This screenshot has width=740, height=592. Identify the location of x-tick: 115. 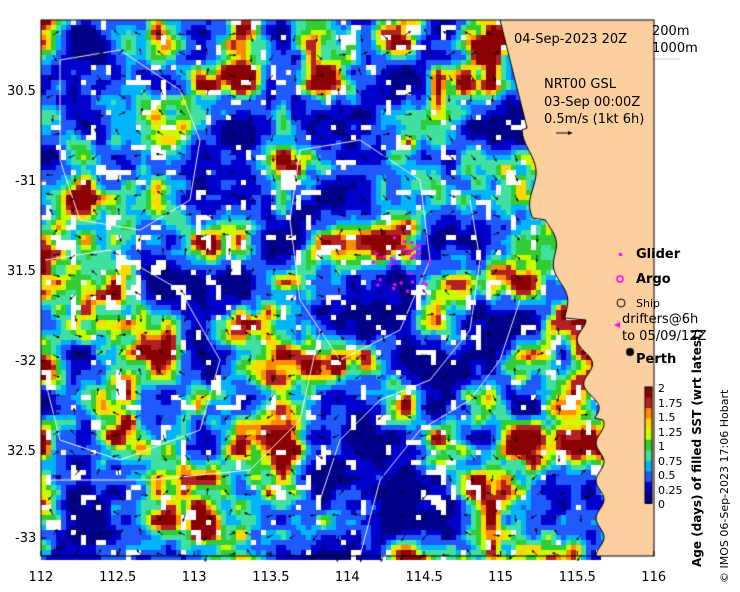
(500, 577).